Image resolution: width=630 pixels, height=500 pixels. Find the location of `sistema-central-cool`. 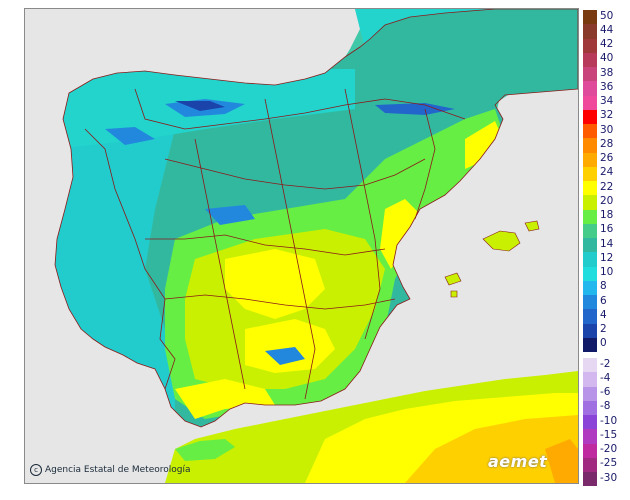

sistema-central-cool is located at coordinates (230, 215).